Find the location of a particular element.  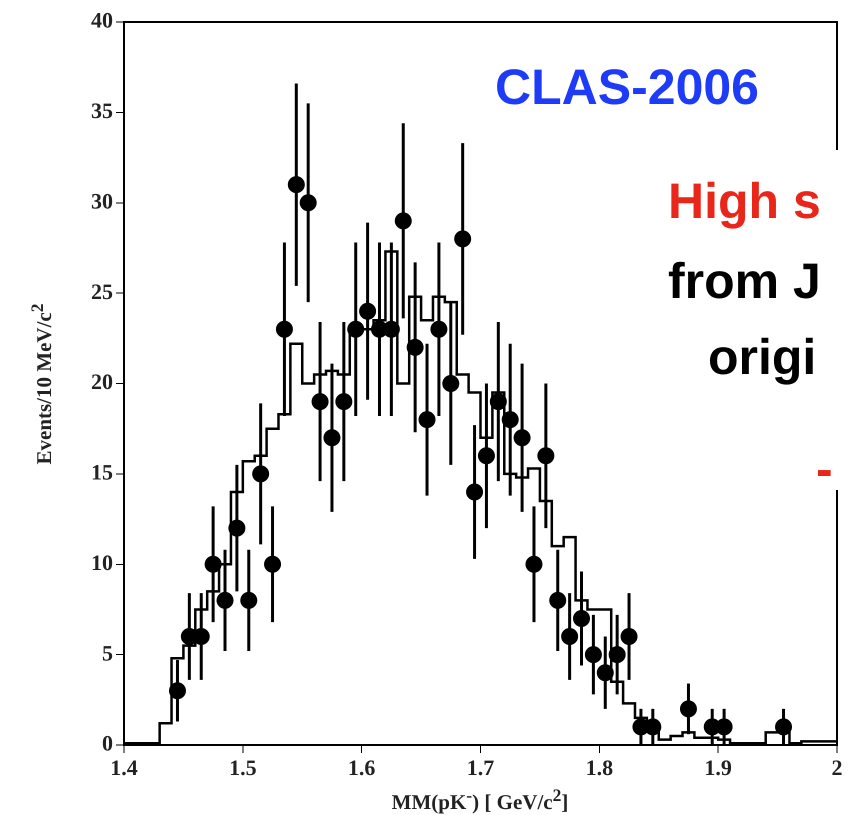

y-tick-label: 10 is located at coordinates (102, 562).